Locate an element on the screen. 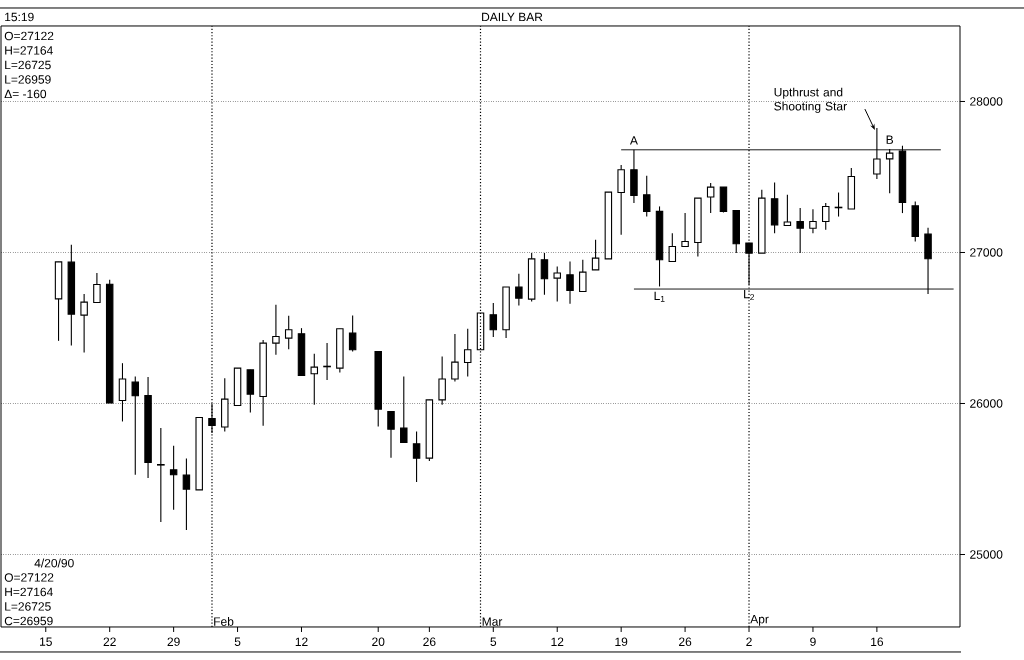  annotation: B is located at coordinates (890, 139).